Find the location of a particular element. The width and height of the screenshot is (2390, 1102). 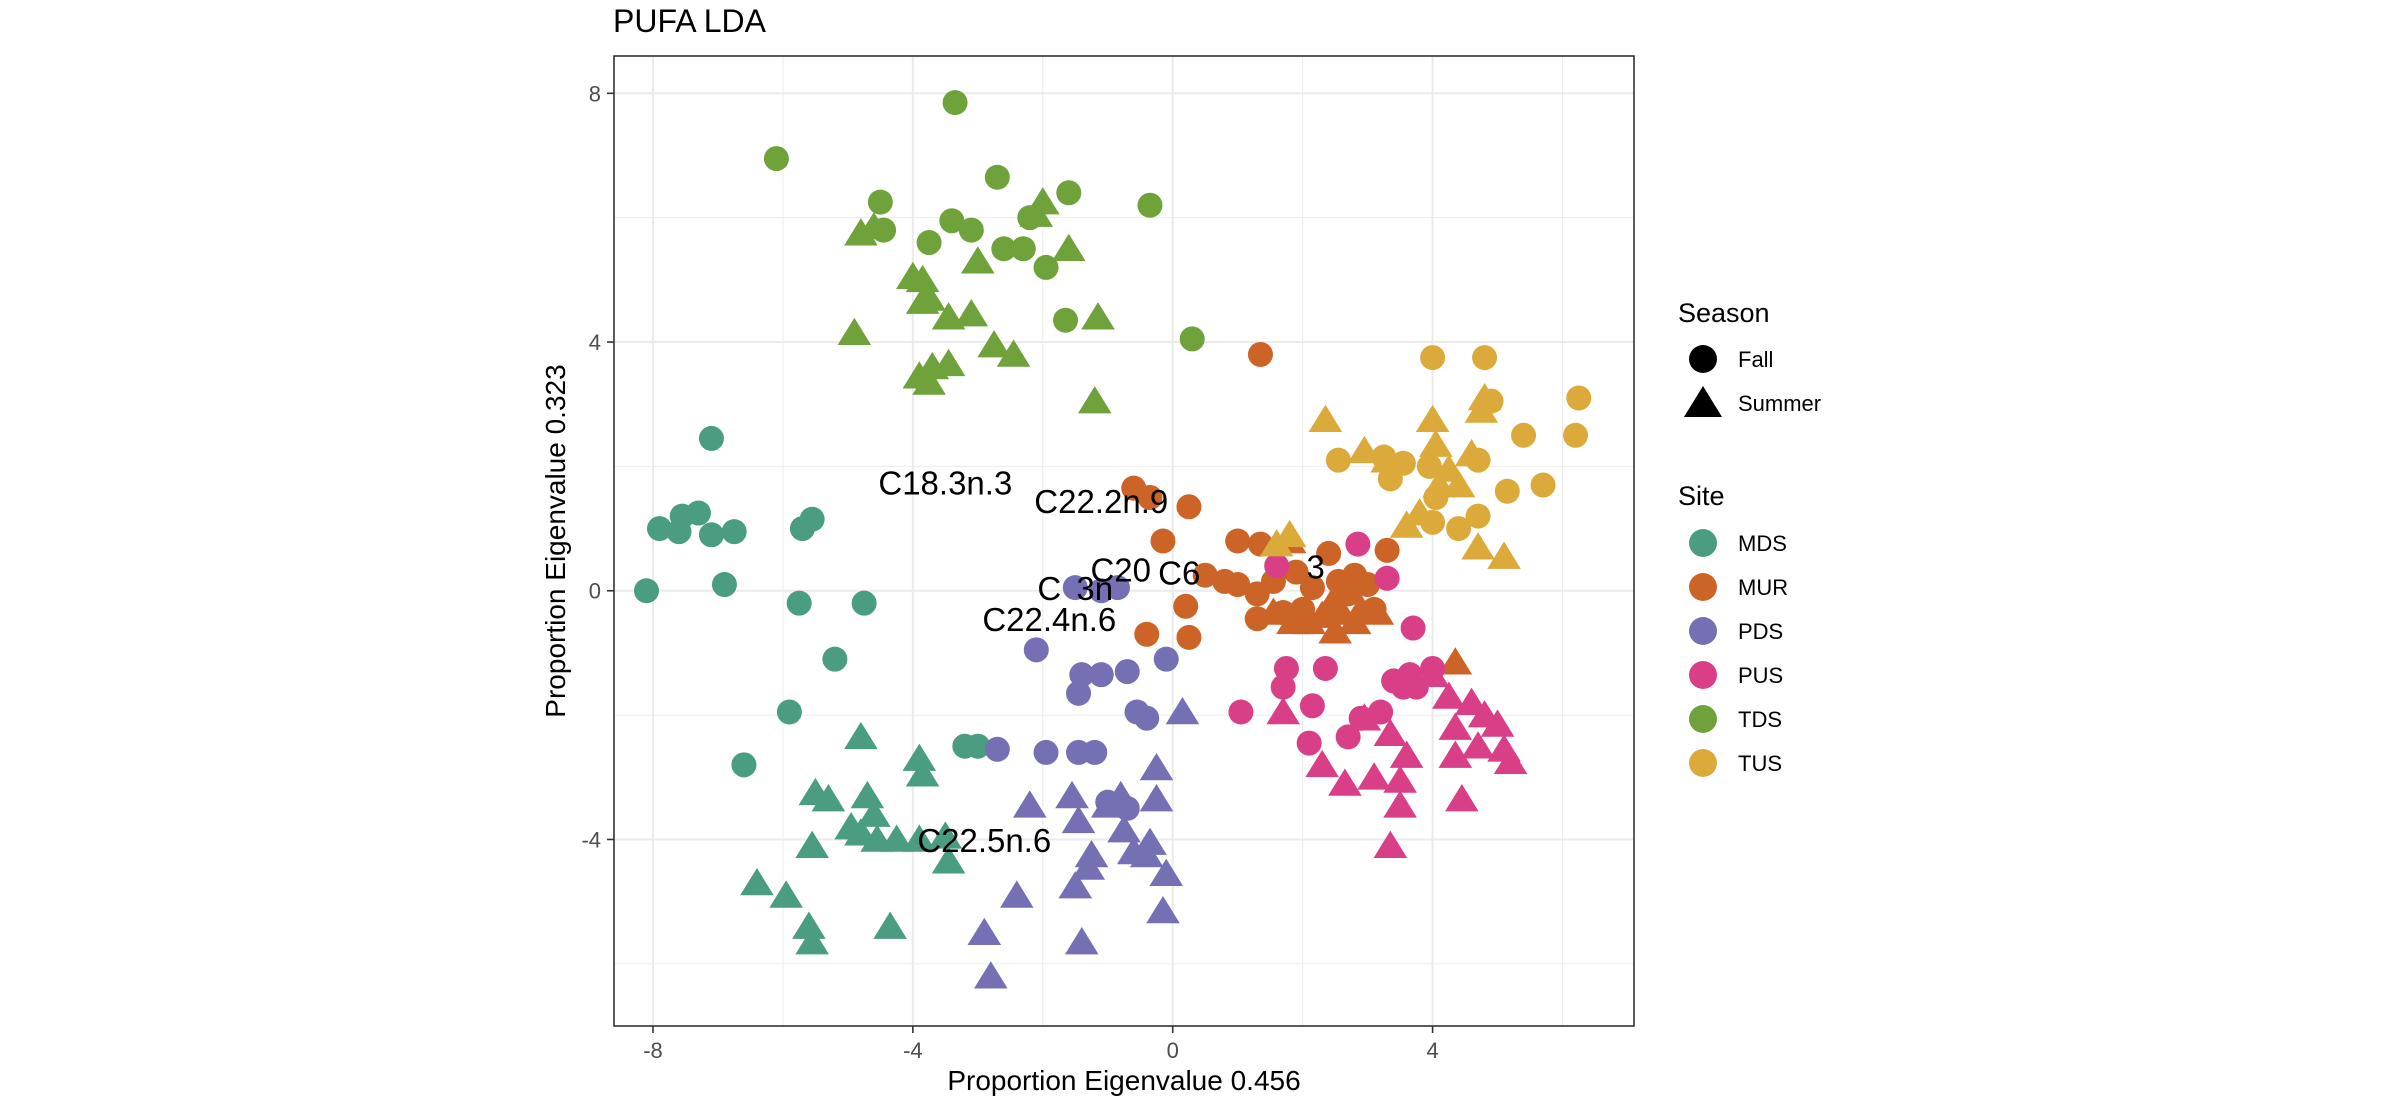

x-tick-label: 0 is located at coordinates (1173, 1050).